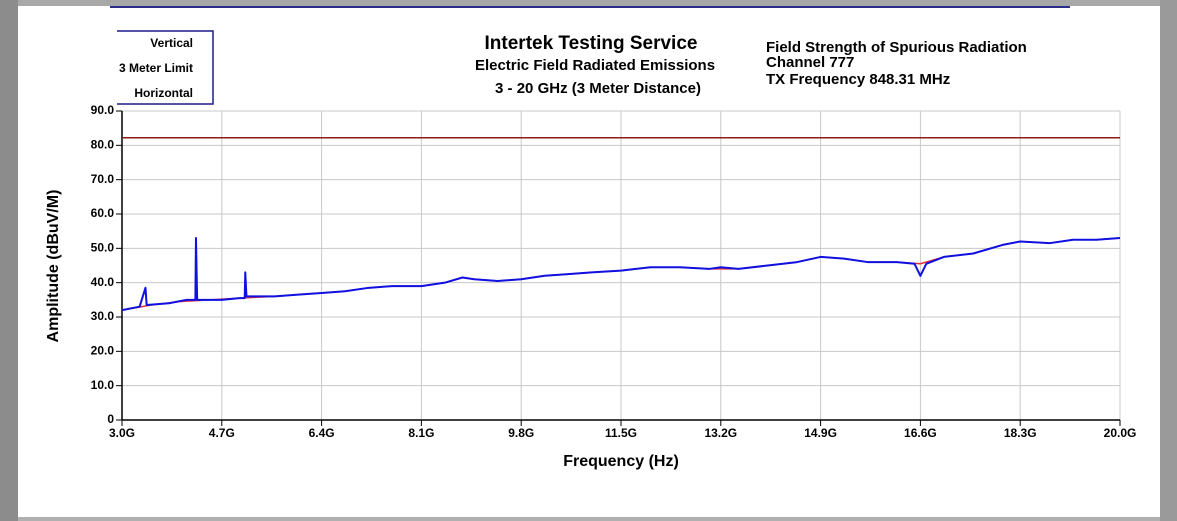 This screenshot has width=1177, height=521. I want to click on x-tick-label: 4.7G, so click(222, 433).